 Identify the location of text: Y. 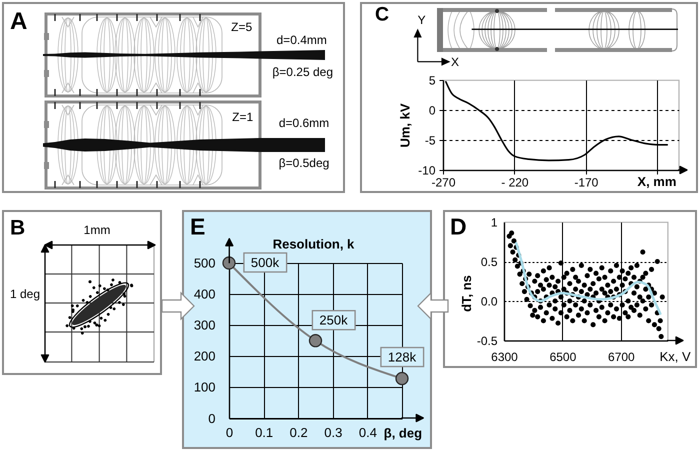
(422, 20).